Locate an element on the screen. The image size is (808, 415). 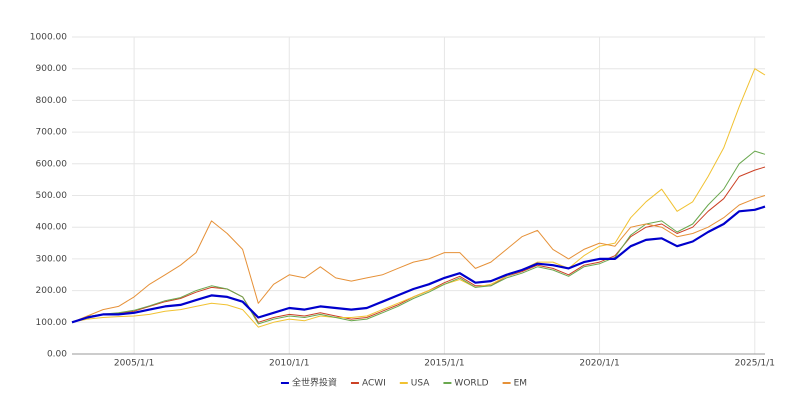
x-tick-label: 2010/1/1 is located at coordinates (289, 364).